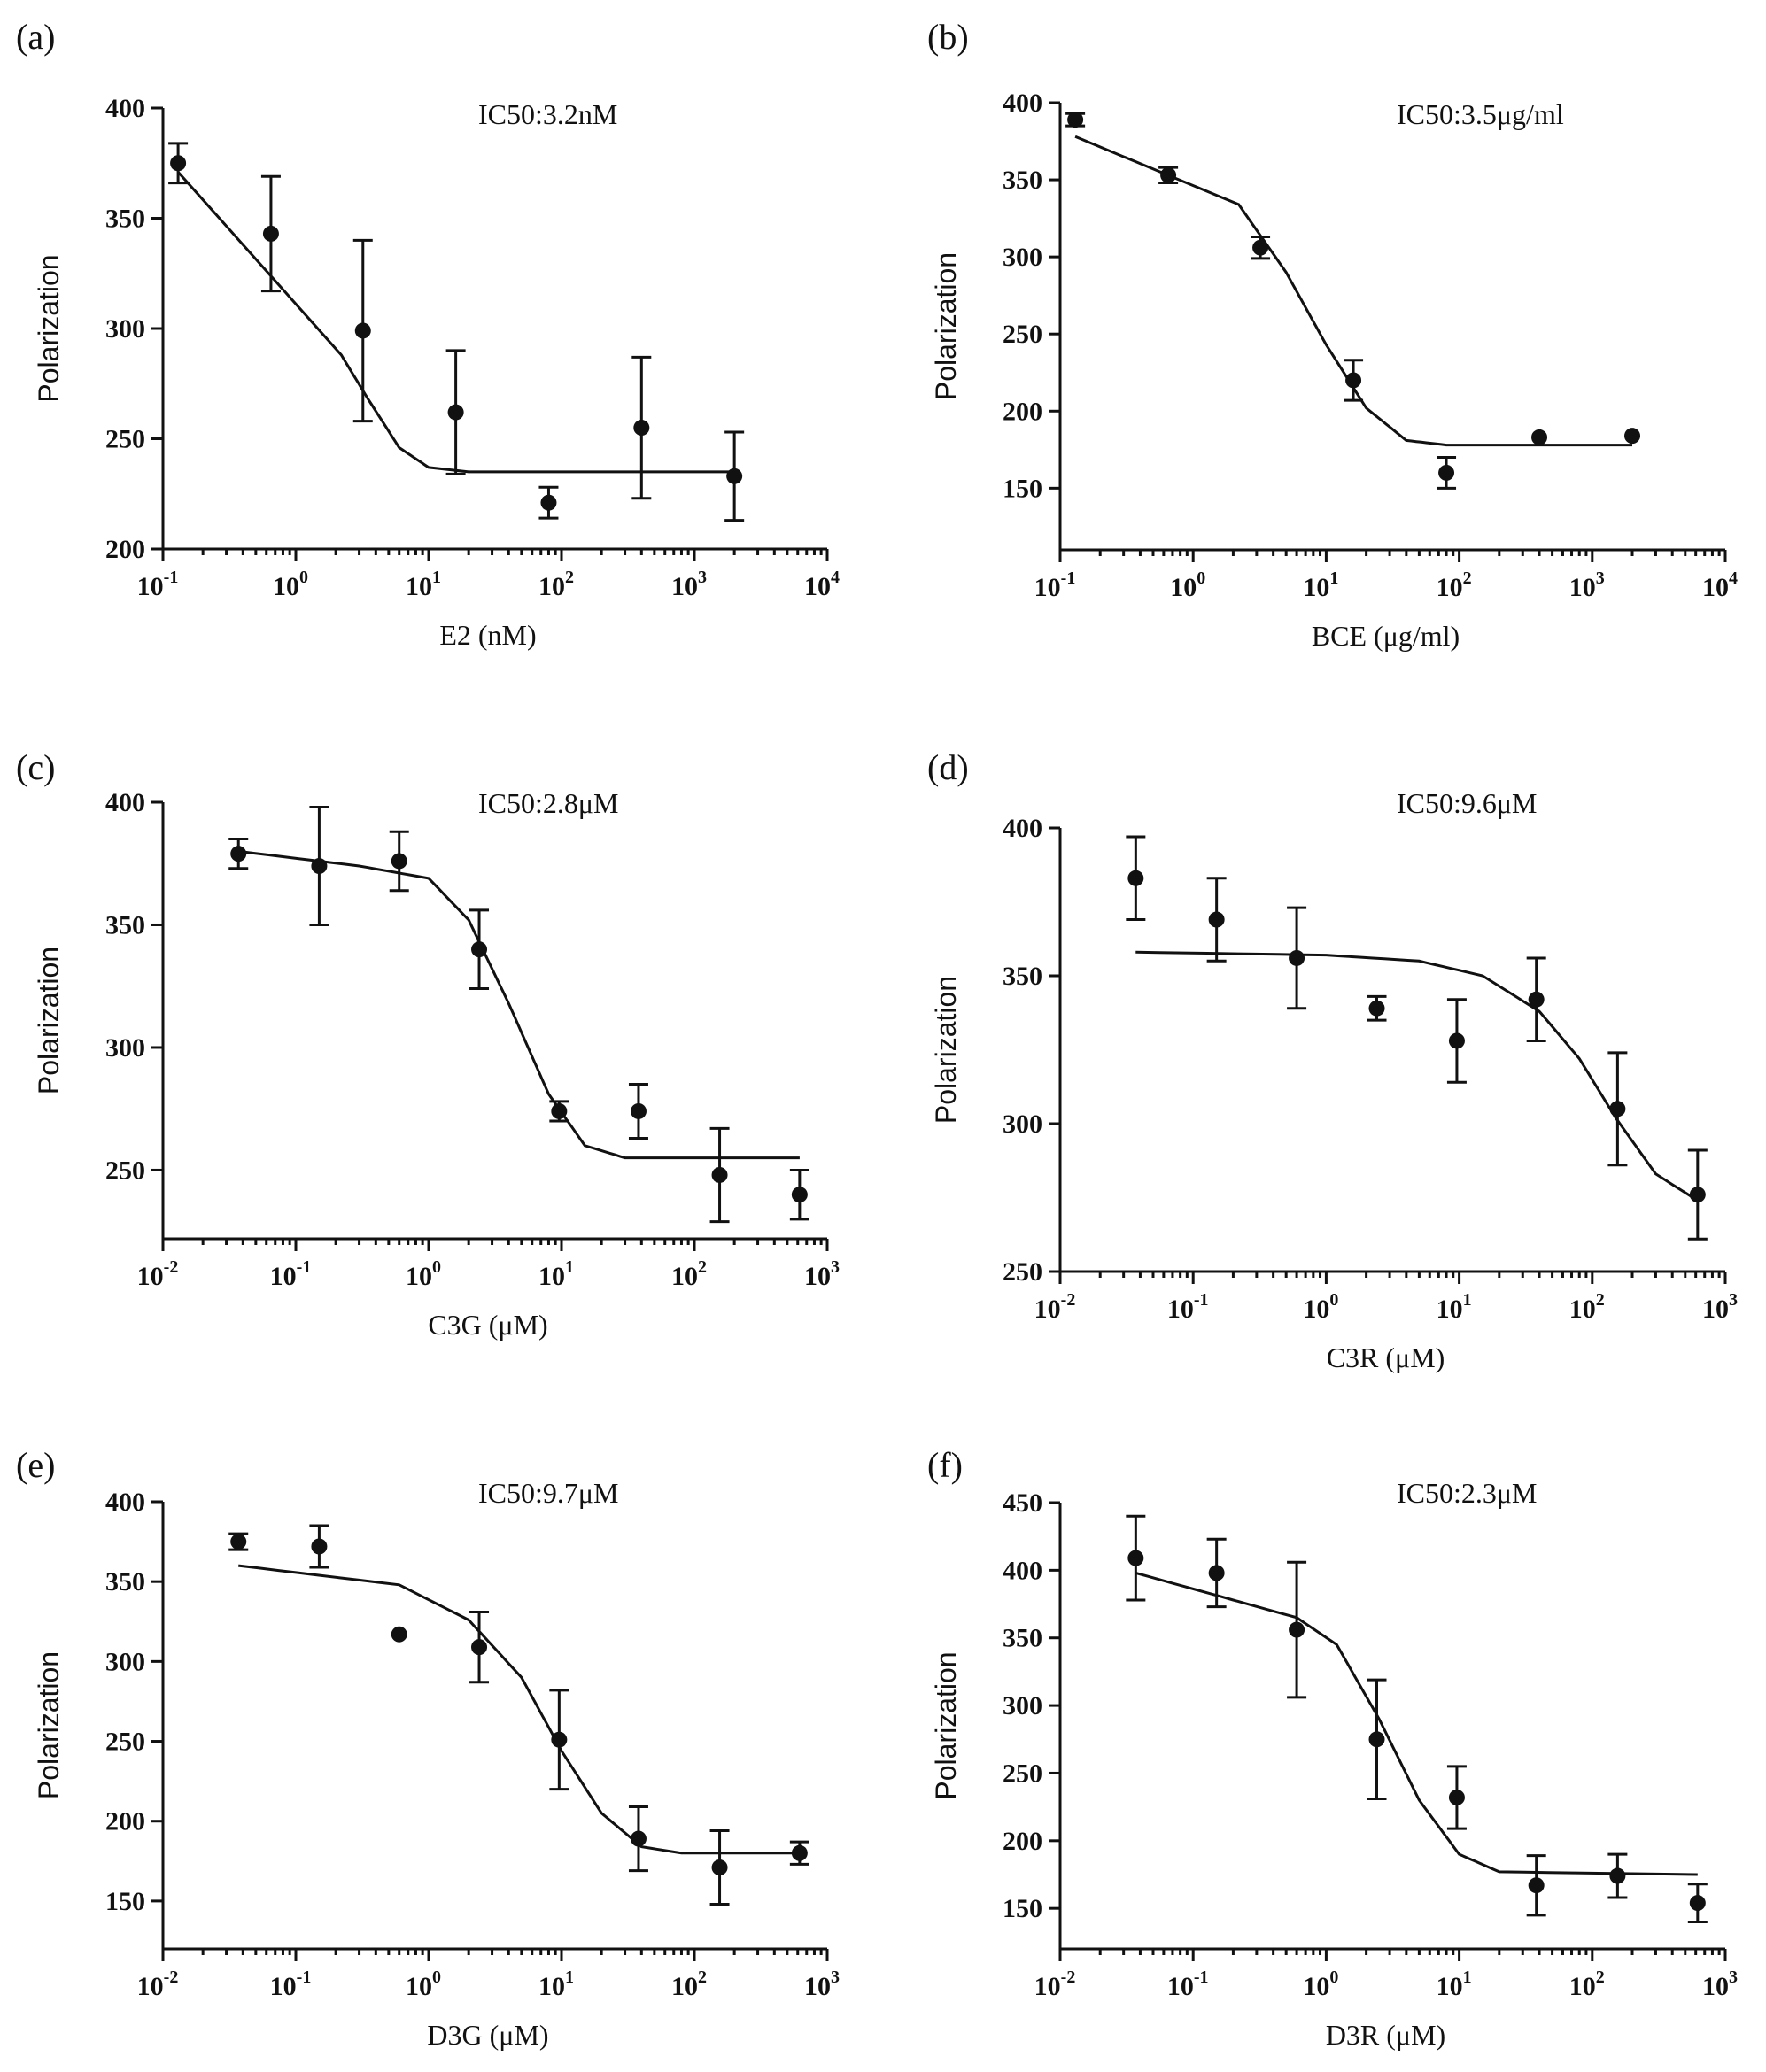 The height and width of the screenshot is (2072, 1766). Describe the element at coordinates (948, 37) in the screenshot. I see `panel-label: (b)` at that location.